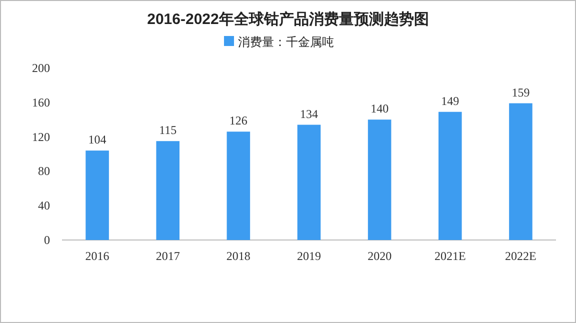 The image size is (576, 323). I want to click on x-tick-label: 2017, so click(168, 256).